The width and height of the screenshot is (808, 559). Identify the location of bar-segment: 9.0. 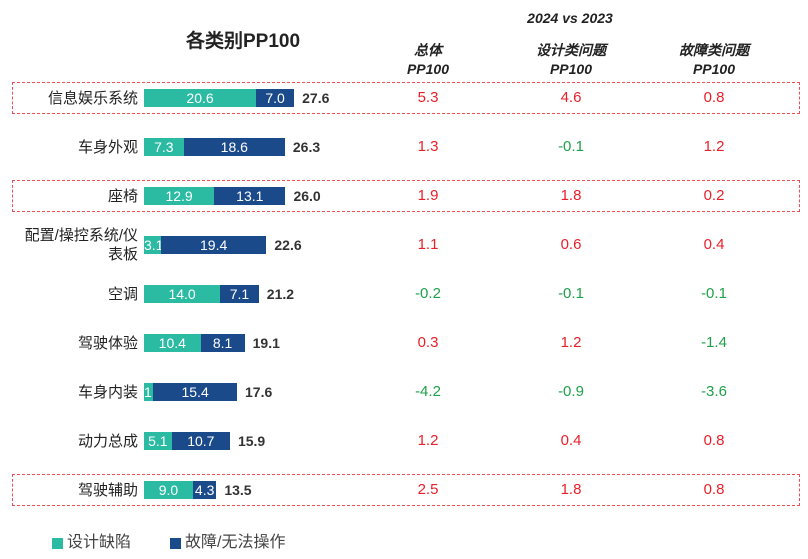
(168, 490).